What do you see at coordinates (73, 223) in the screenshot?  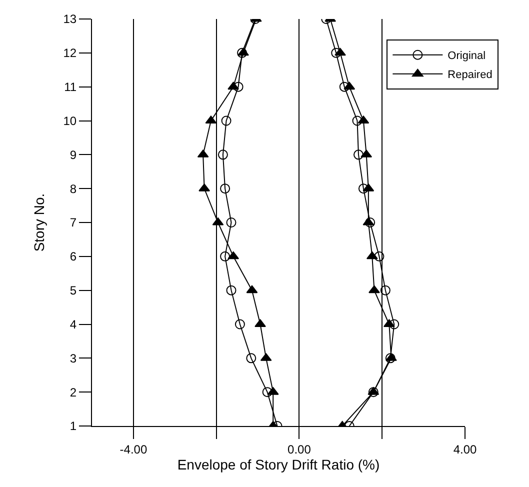 I see `y-tick-label: 7` at bounding box center [73, 223].